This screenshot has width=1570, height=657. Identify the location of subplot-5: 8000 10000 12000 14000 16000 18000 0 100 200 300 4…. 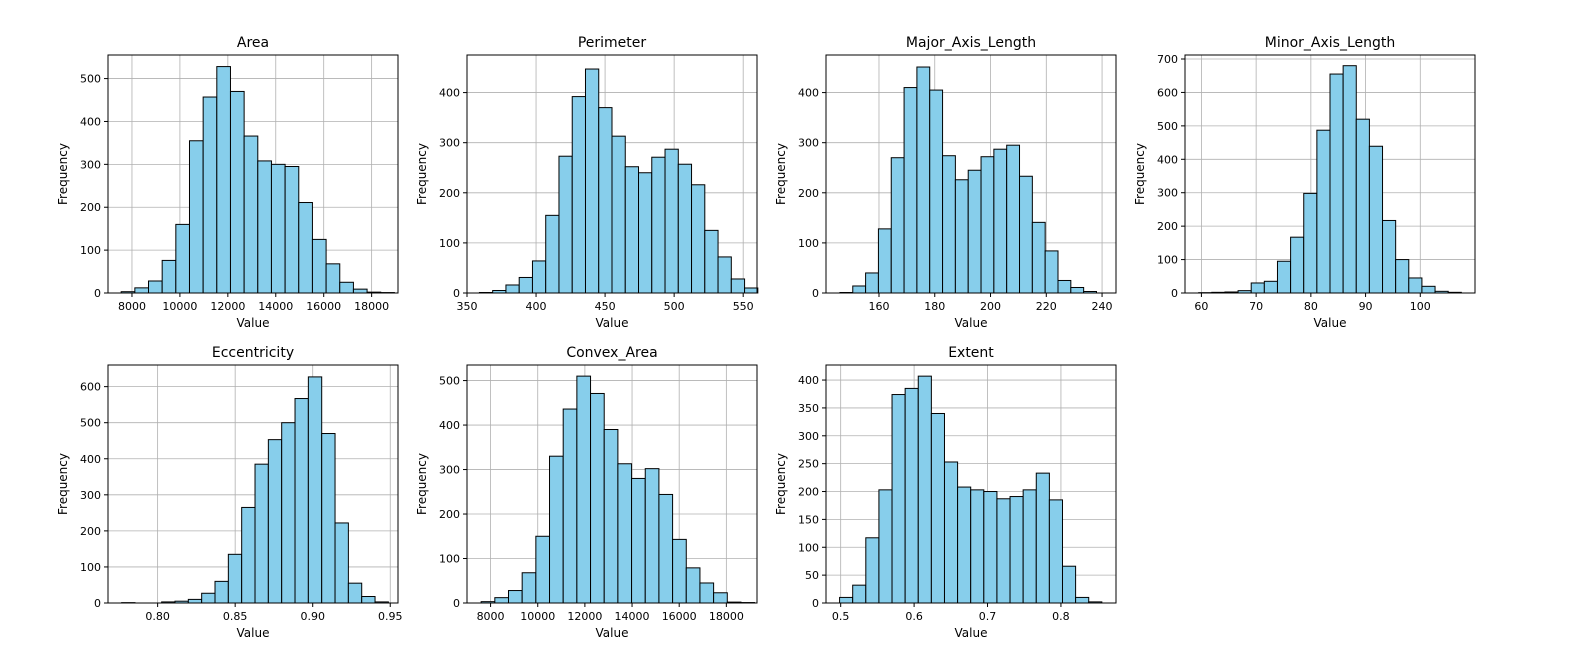
(586, 492).